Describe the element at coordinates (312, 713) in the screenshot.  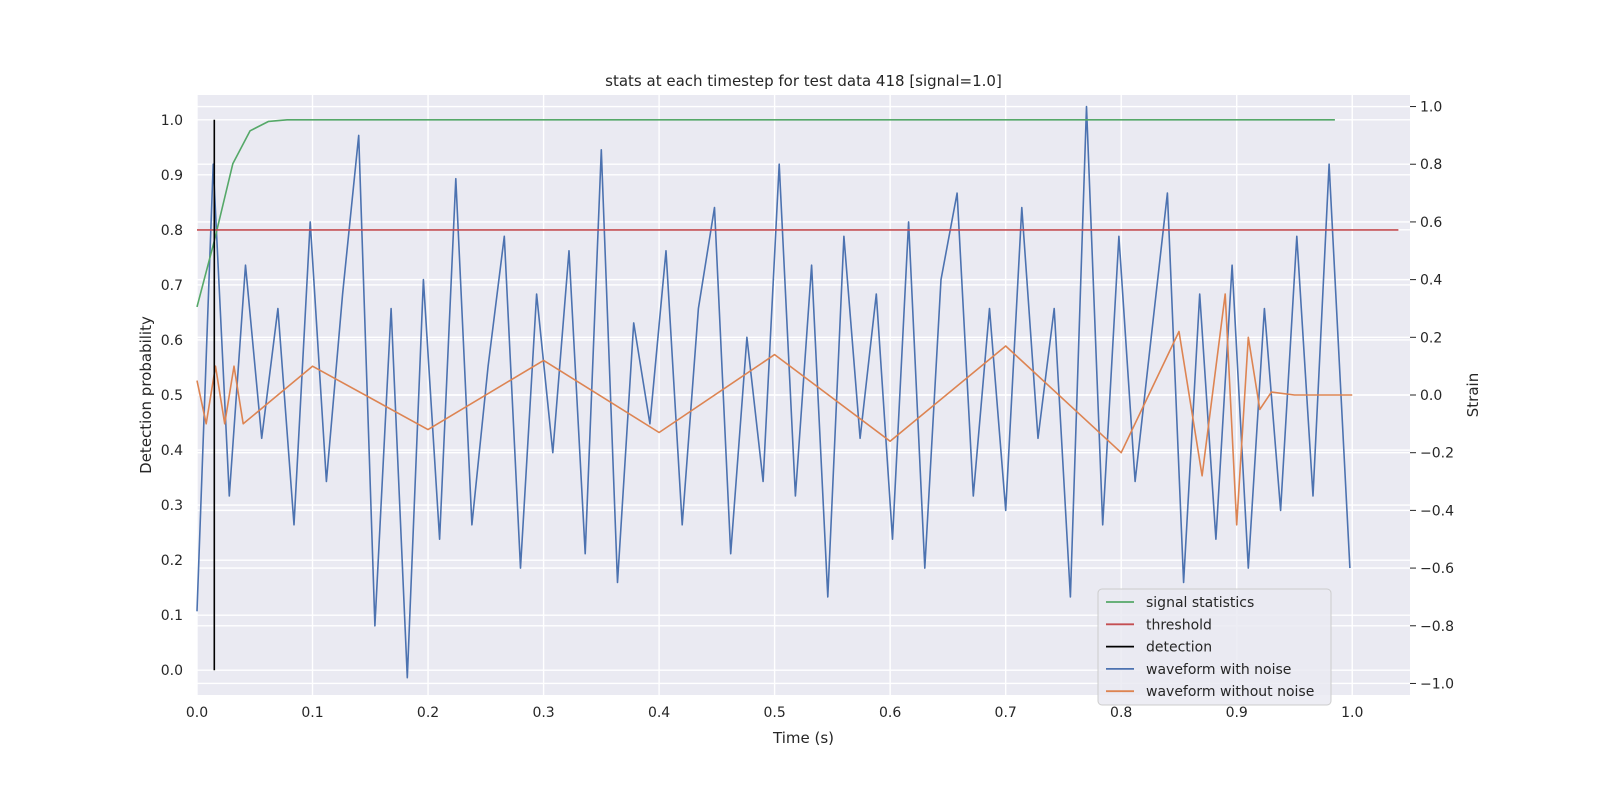
I see `x-tick-label: 0.1` at that location.